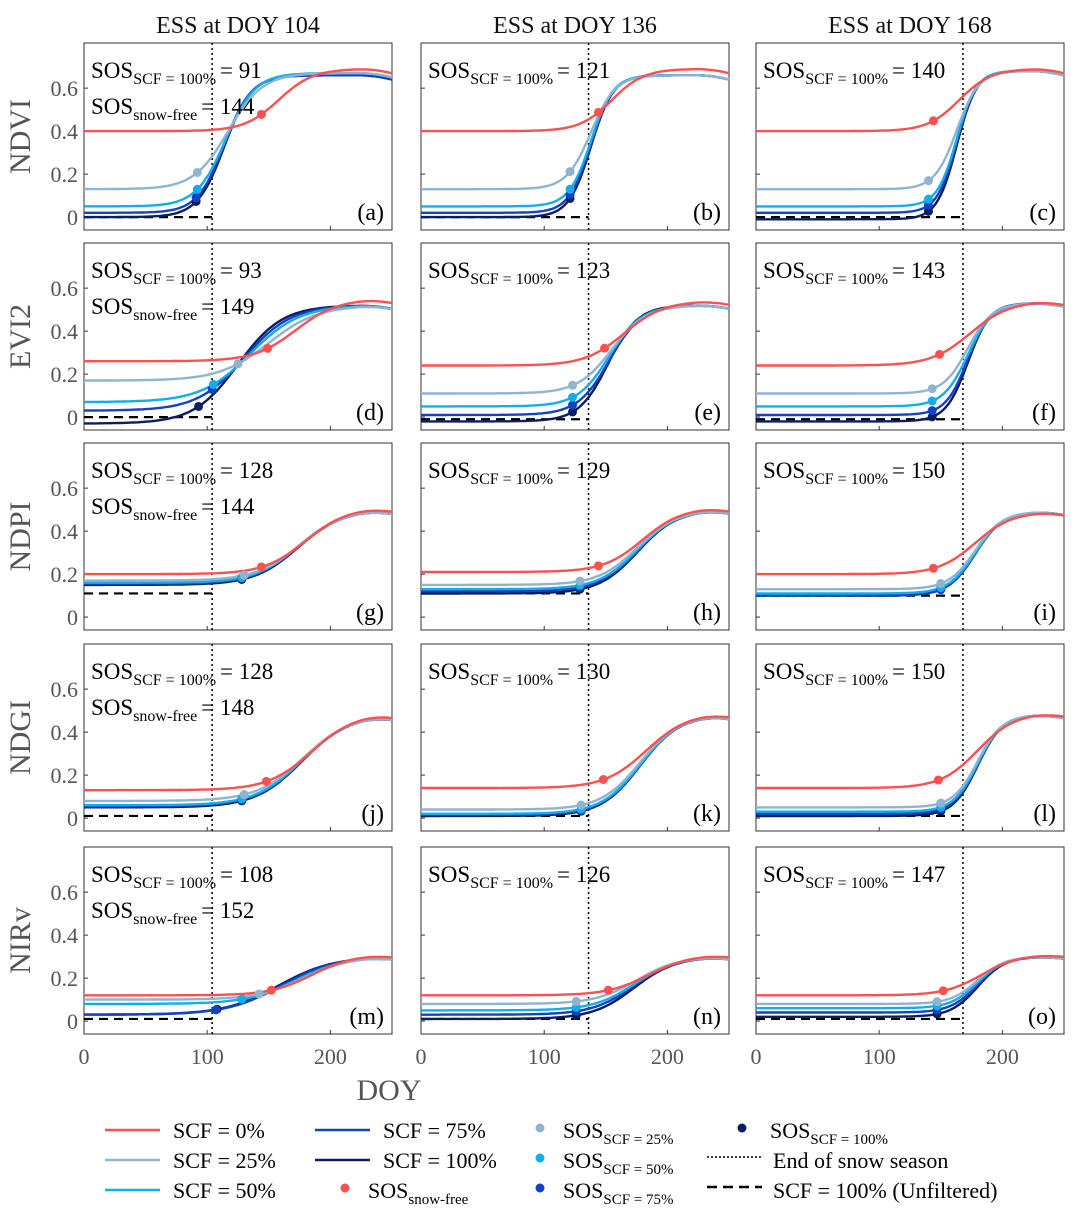 The image size is (1080, 1220). Describe the element at coordinates (932, 389) in the screenshot. I see `sos-point-25pct` at that location.